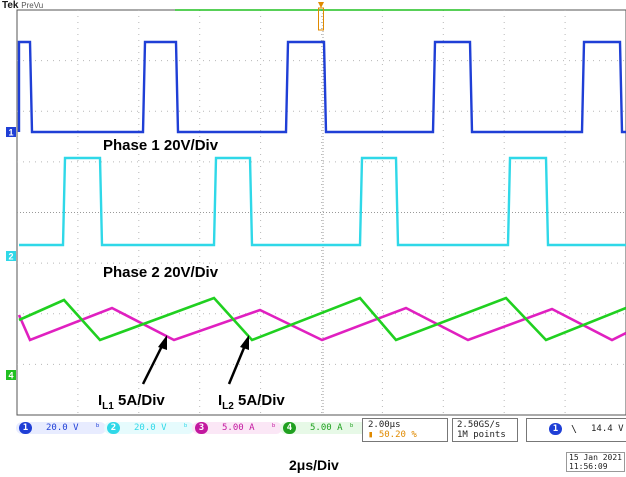 This screenshot has height=477, width=626. I want to click on trigger-marker-icon, so click(321, 5).